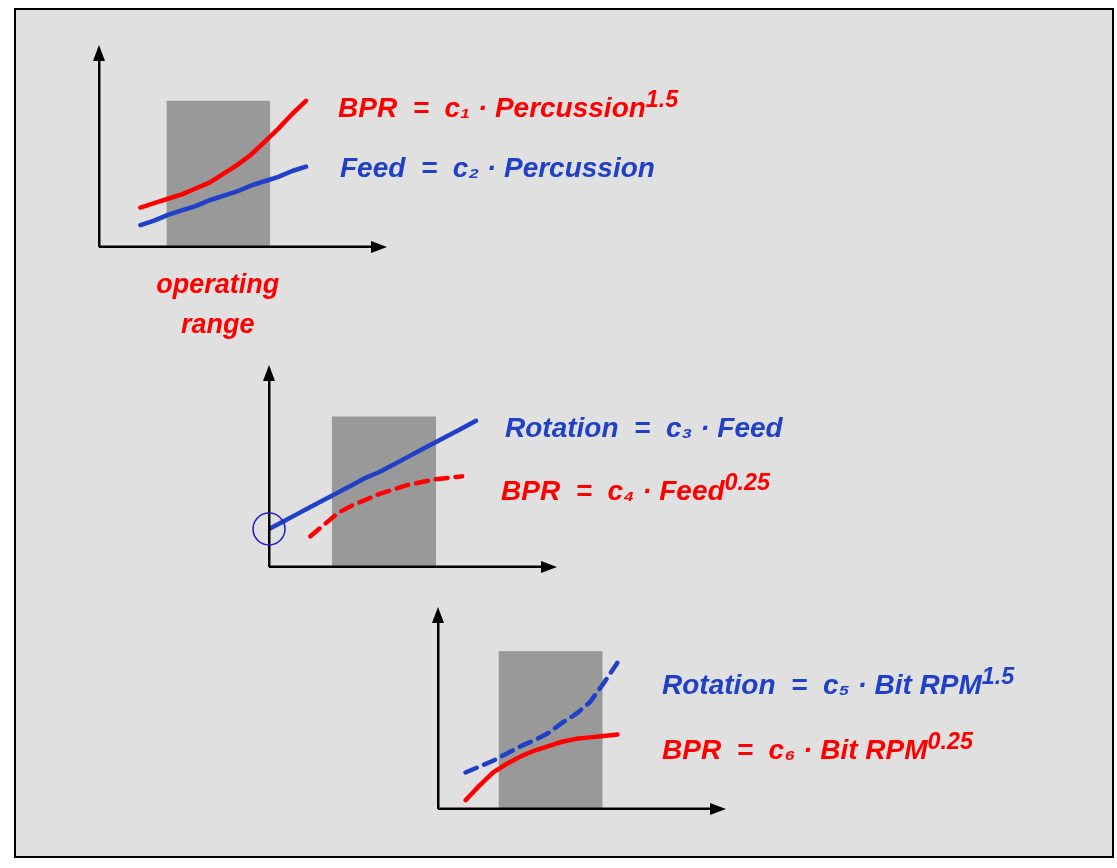 The image size is (1117, 868). Describe the element at coordinates (817, 747) in the screenshot. I see `series-label: BPR = c₆ · Bit RPM$^{0.25}$` at that location.